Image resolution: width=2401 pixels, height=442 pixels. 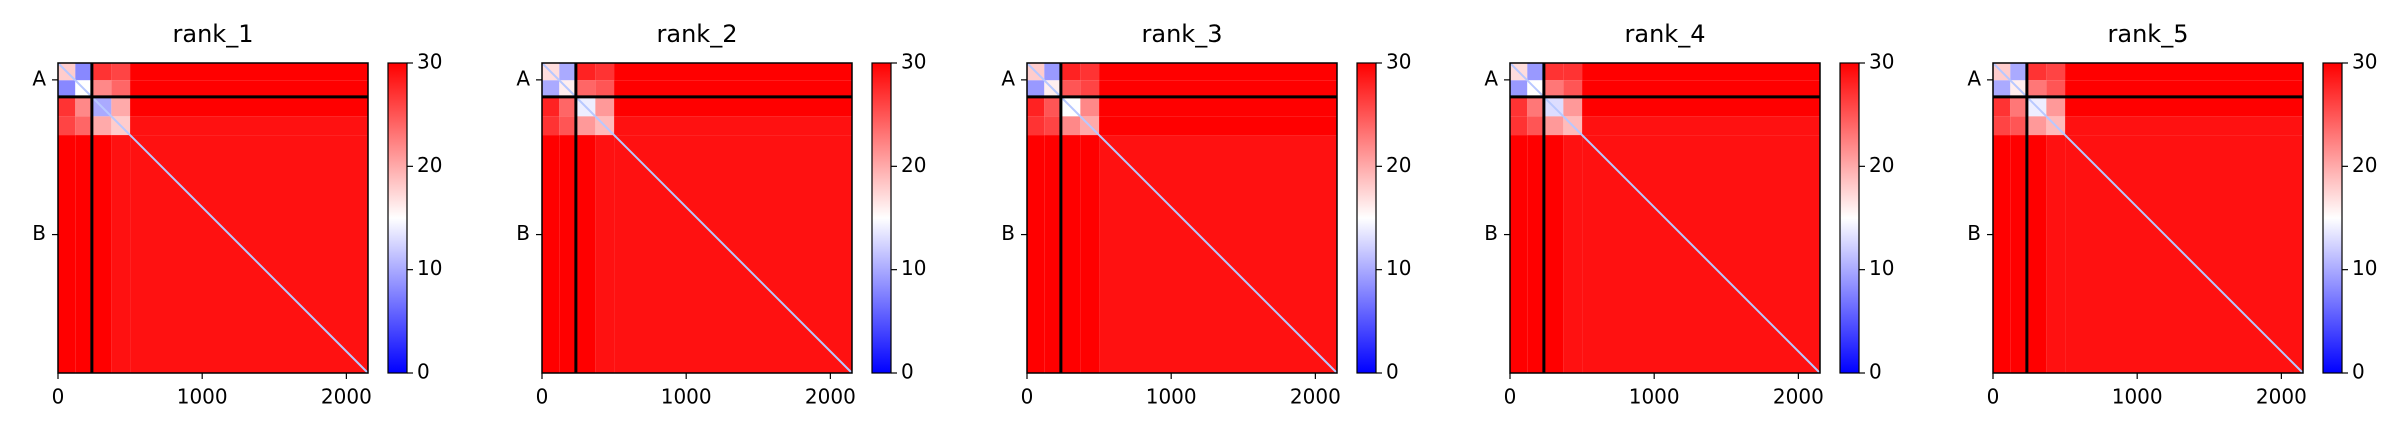 What do you see at coordinates (2148, 34) in the screenshot?
I see `chart-title: rank_5` at bounding box center [2148, 34].